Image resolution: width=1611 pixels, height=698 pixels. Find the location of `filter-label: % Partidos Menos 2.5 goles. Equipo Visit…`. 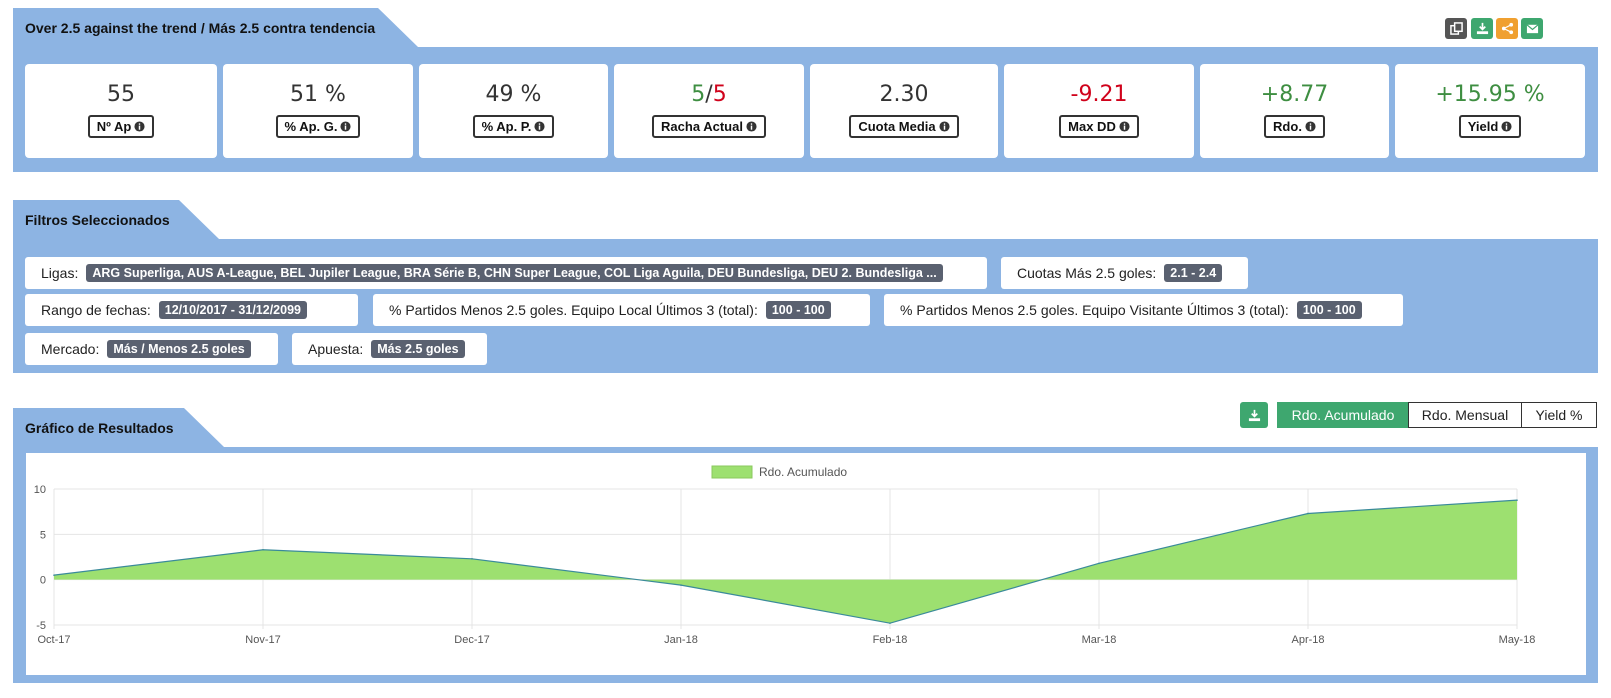

filter-label: % Partidos Menos 2.5 goles. Equipo Visit… is located at coordinates (1094, 310).